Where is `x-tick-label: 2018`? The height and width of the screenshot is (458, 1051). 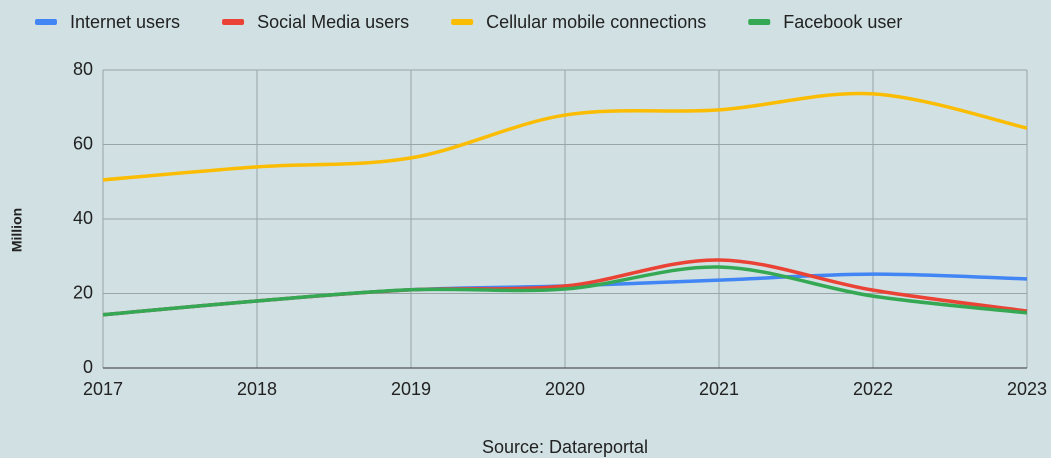
x-tick-label: 2018 is located at coordinates (257, 389).